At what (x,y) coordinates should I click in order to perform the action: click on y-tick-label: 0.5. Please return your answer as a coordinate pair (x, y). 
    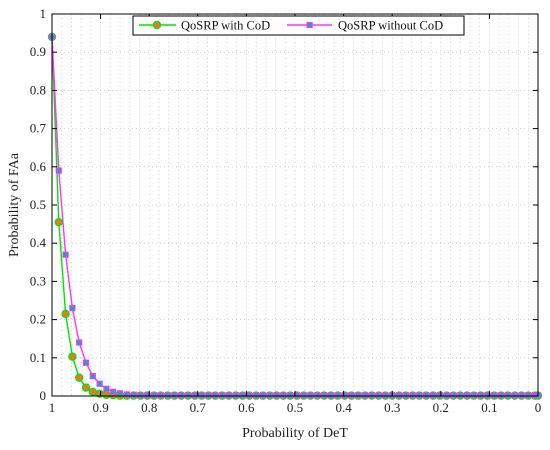
    Looking at the image, I should click on (38, 204).